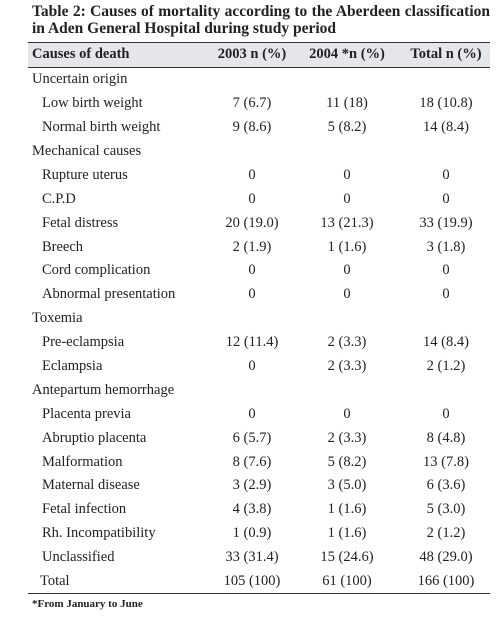 This screenshot has height=617, width=504. Describe the element at coordinates (347, 485) in the screenshot. I see `cell: 3 (5.0)` at that location.